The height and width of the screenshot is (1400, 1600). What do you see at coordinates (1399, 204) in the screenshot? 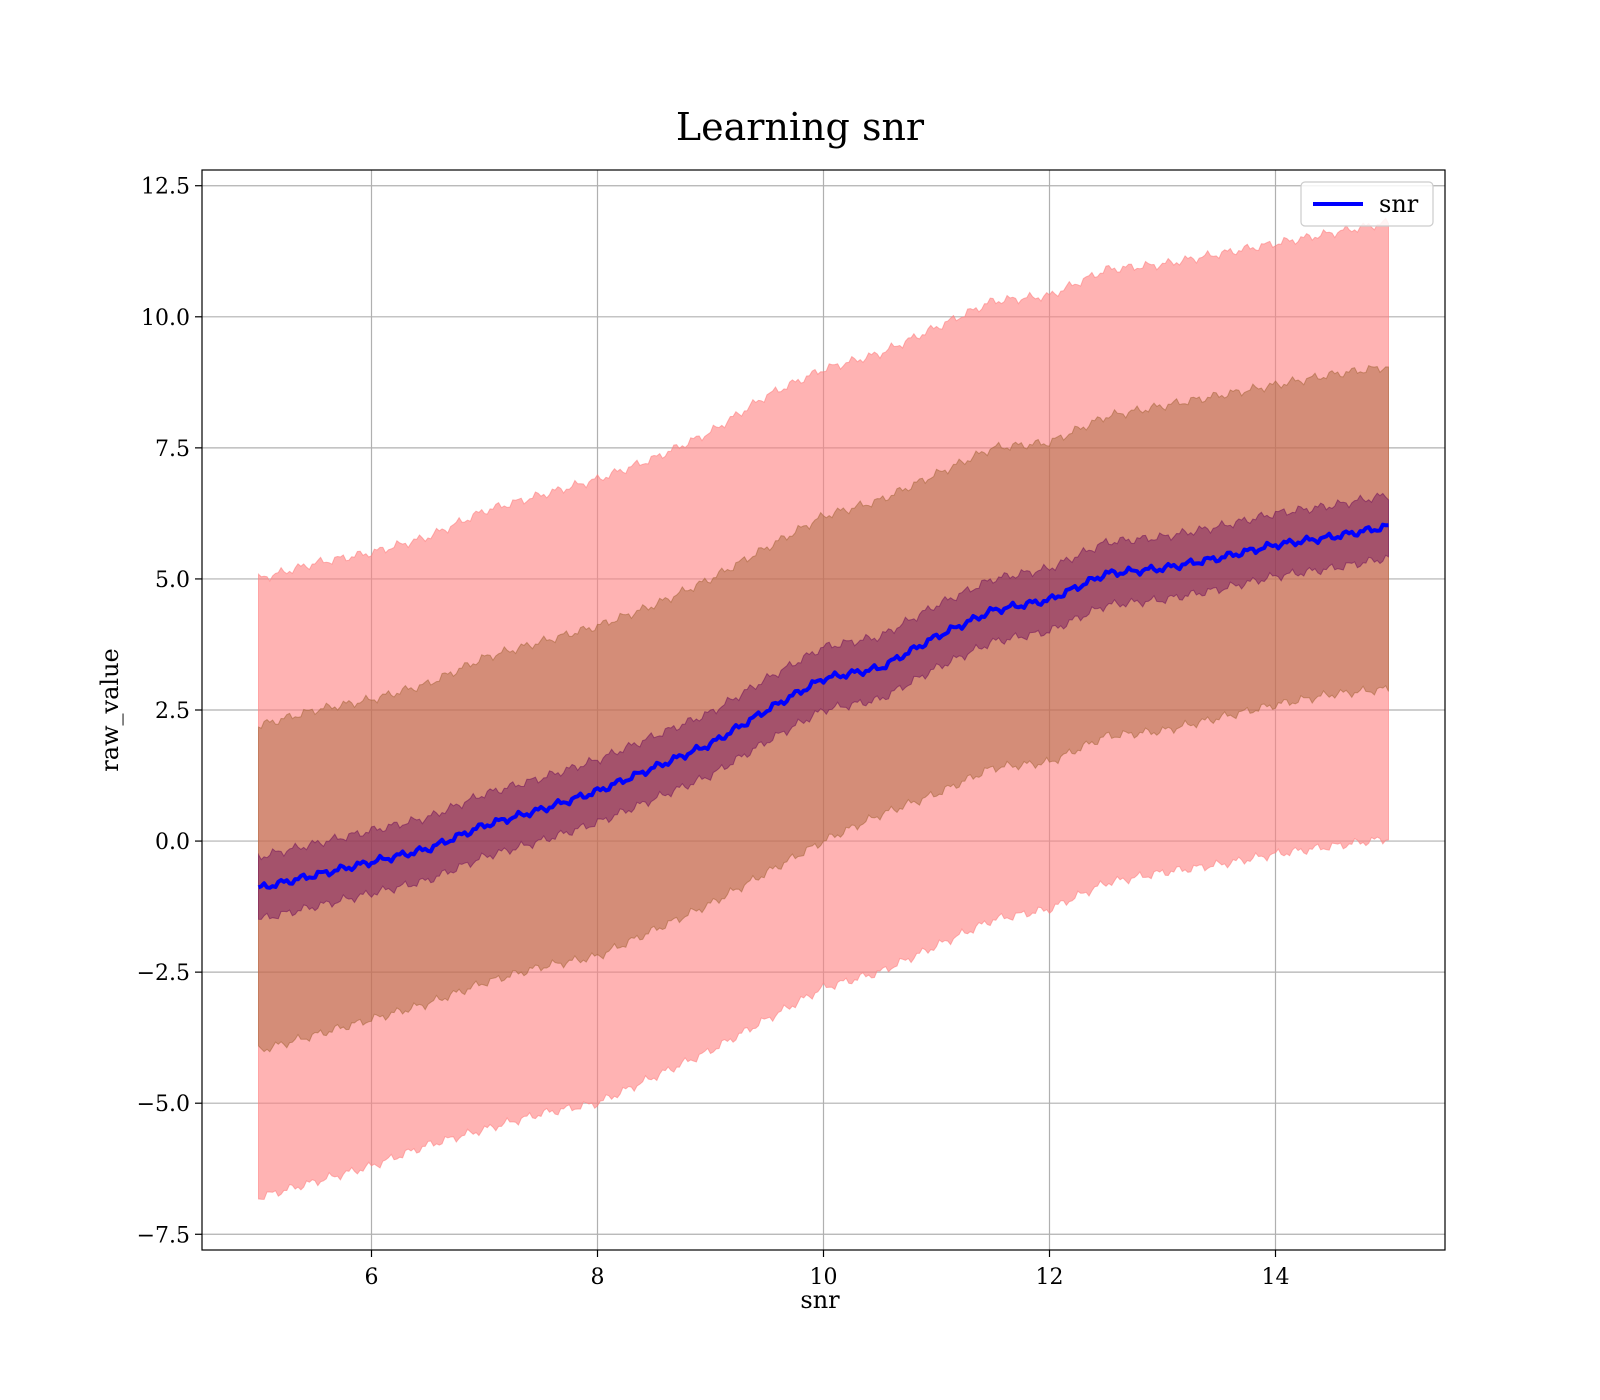
I see `legend-label: snr` at bounding box center [1399, 204].